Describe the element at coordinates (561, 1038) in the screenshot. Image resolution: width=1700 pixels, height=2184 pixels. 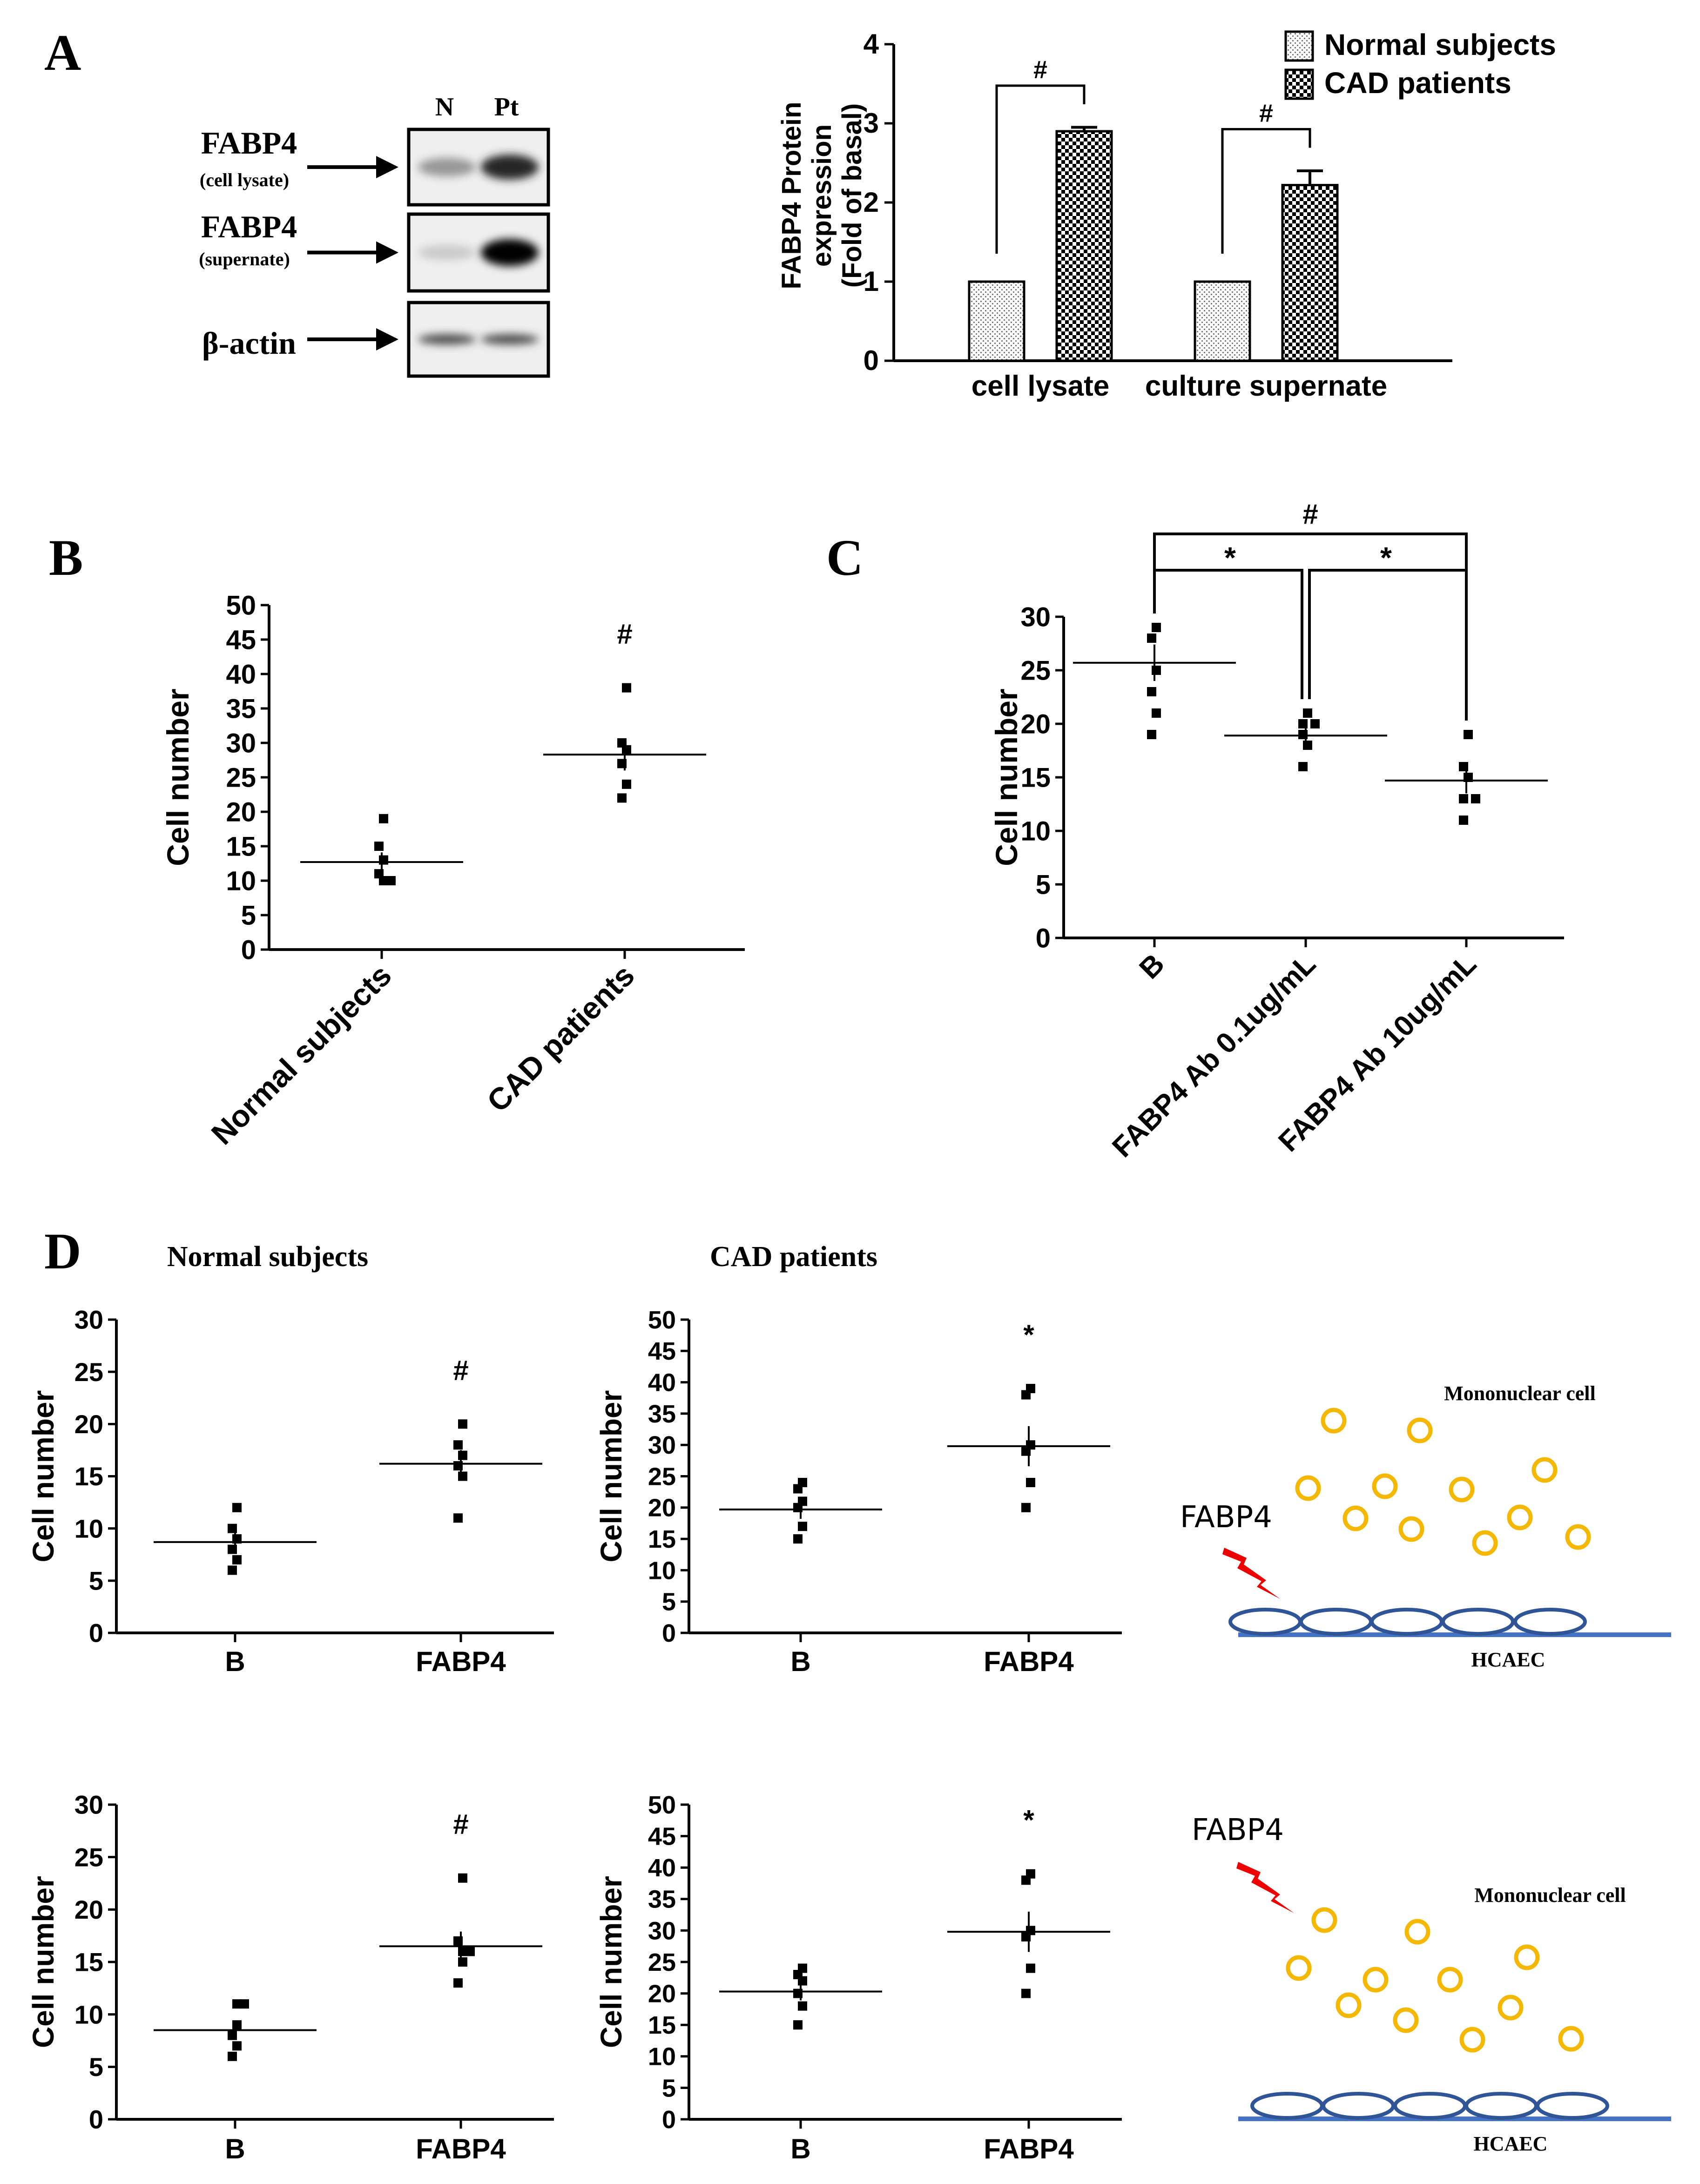
I see `category-label: CAD patients` at that location.